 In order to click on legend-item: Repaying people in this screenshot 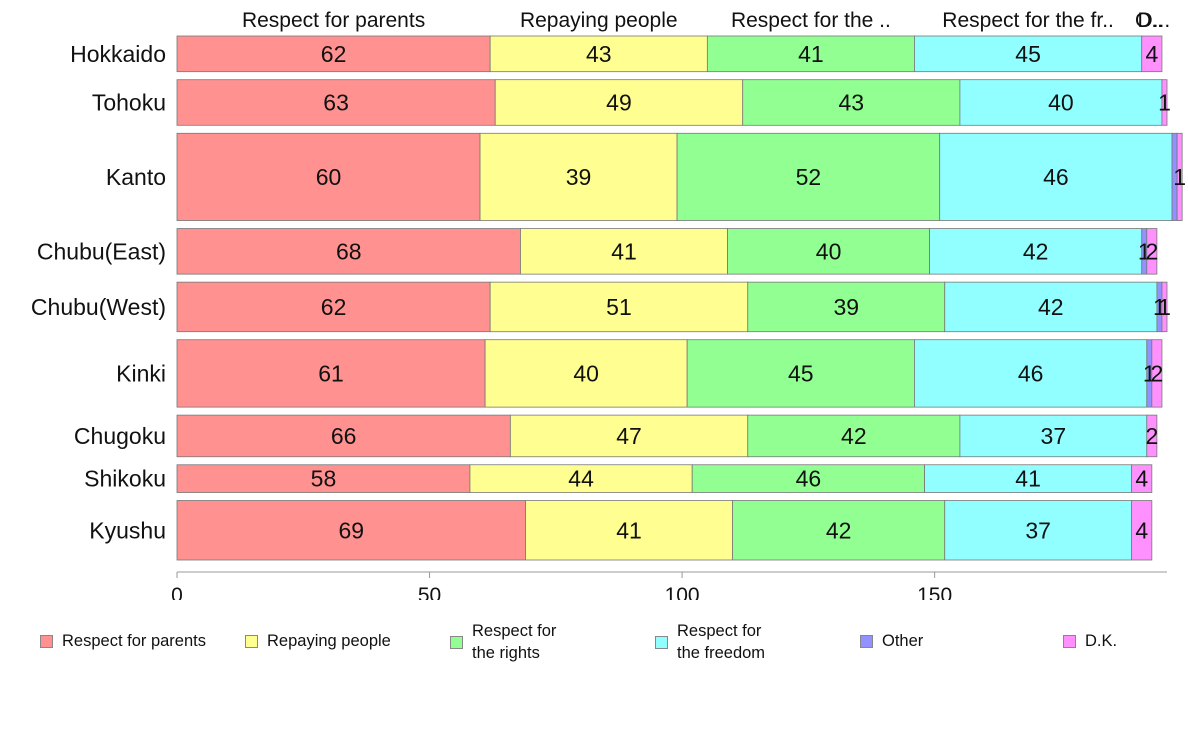, I will do `click(318, 641)`.